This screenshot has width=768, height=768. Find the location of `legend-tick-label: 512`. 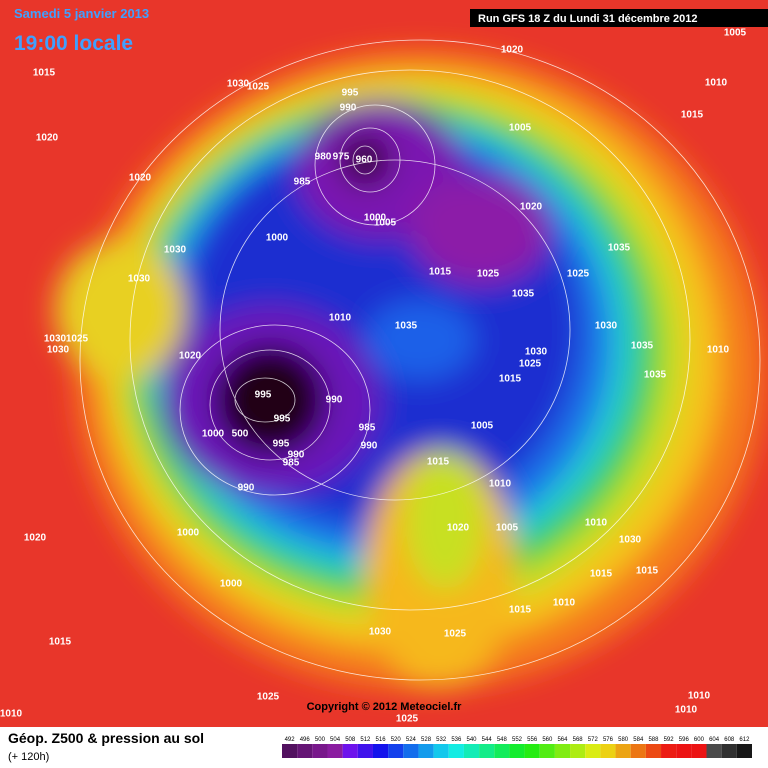

legend-tick-label: 512 is located at coordinates (365, 740).